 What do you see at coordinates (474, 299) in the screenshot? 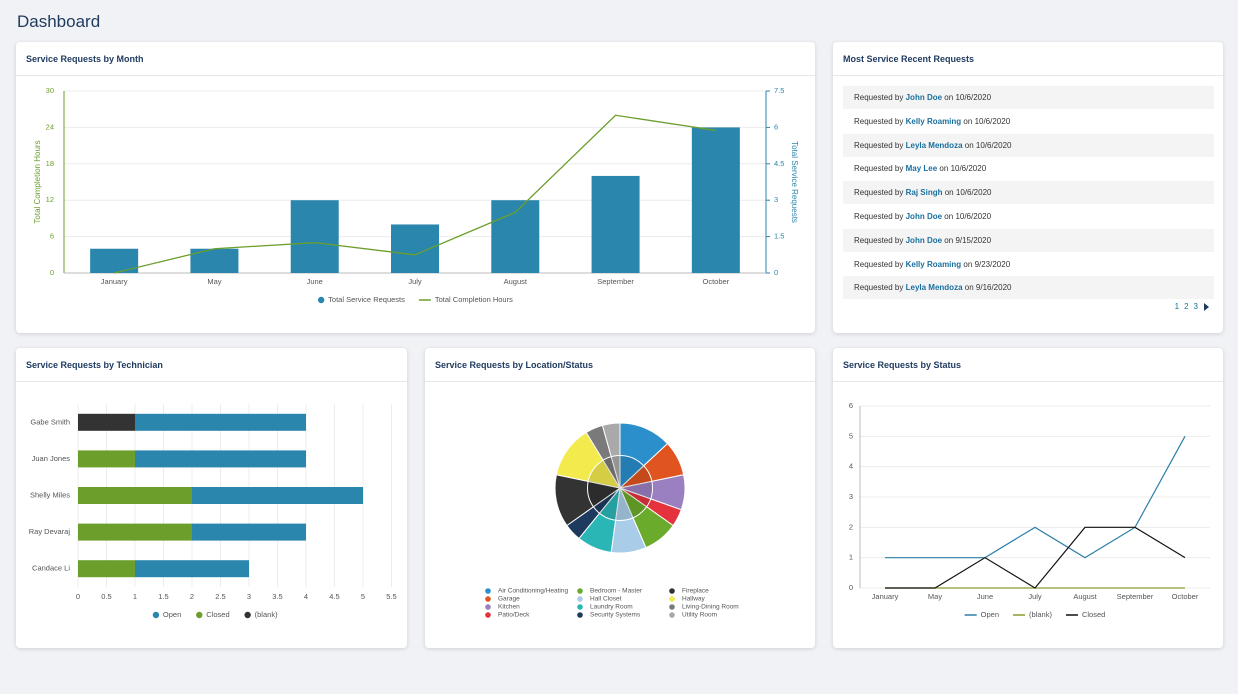
I see `legend-label: Total Completion Hours` at bounding box center [474, 299].